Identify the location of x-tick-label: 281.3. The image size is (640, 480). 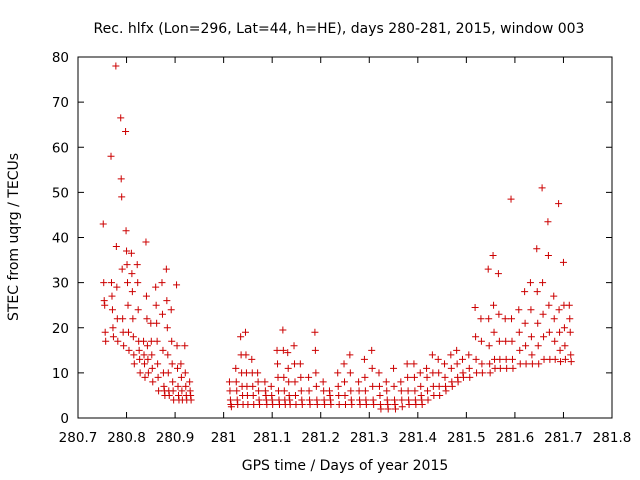
(369, 438).